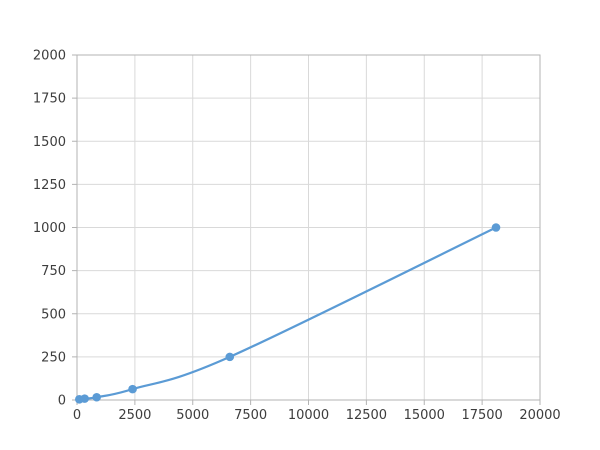 Image resolution: width=600 pixels, height=450 pixels. I want to click on y-tick-label: 500, so click(53, 314).